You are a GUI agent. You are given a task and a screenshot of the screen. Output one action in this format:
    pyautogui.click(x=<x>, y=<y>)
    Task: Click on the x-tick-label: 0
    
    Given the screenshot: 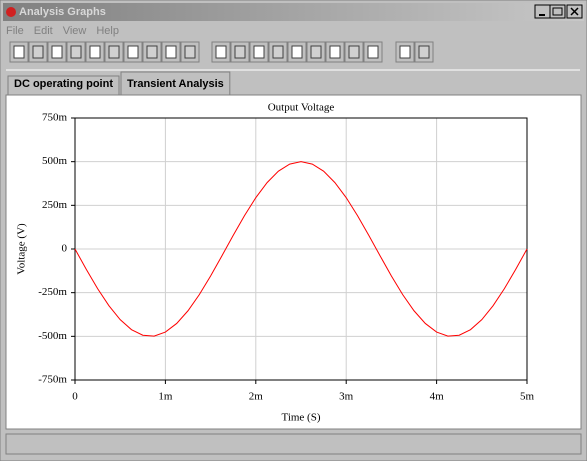 What is the action you would take?
    pyautogui.click(x=75, y=397)
    